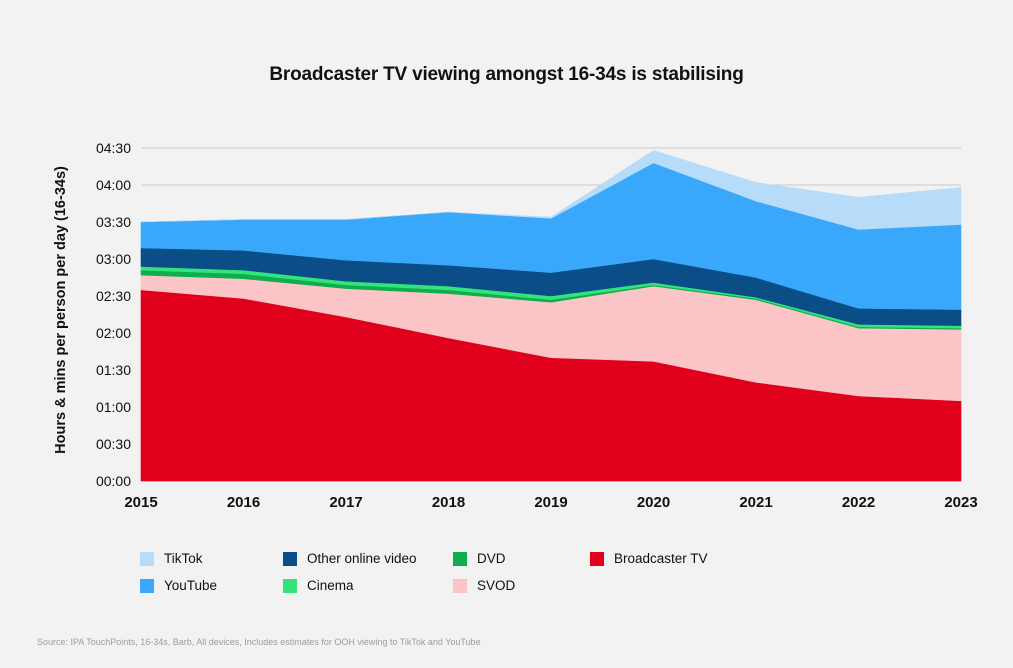 The image size is (1013, 668). I want to click on legend-item-tiktok: TikTok, so click(171, 558).